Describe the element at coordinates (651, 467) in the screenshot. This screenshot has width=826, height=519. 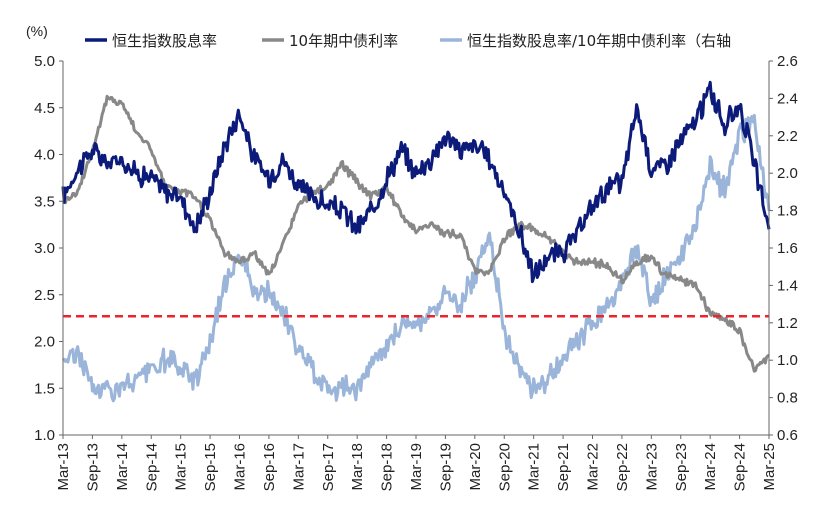
I see `x-tick-label: Mar-23` at that location.